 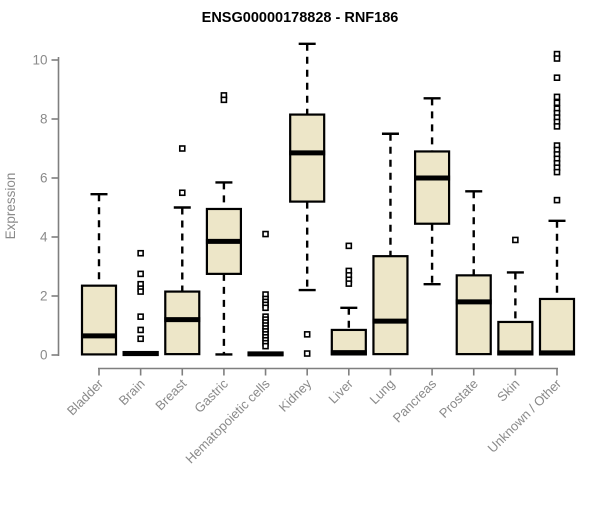 What do you see at coordinates (382, 391) in the screenshot?
I see `x-tick-label: Lung` at bounding box center [382, 391].